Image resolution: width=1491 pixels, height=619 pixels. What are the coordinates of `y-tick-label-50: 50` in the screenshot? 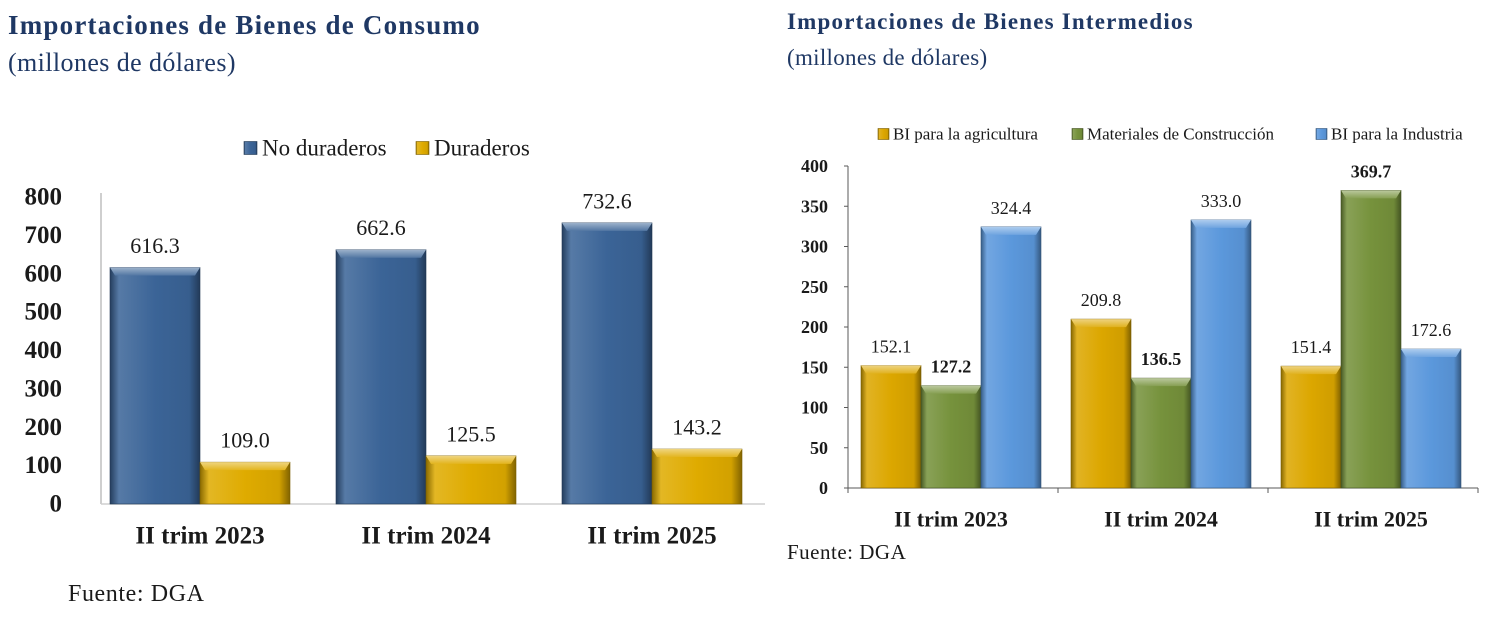 It's located at (819, 448).